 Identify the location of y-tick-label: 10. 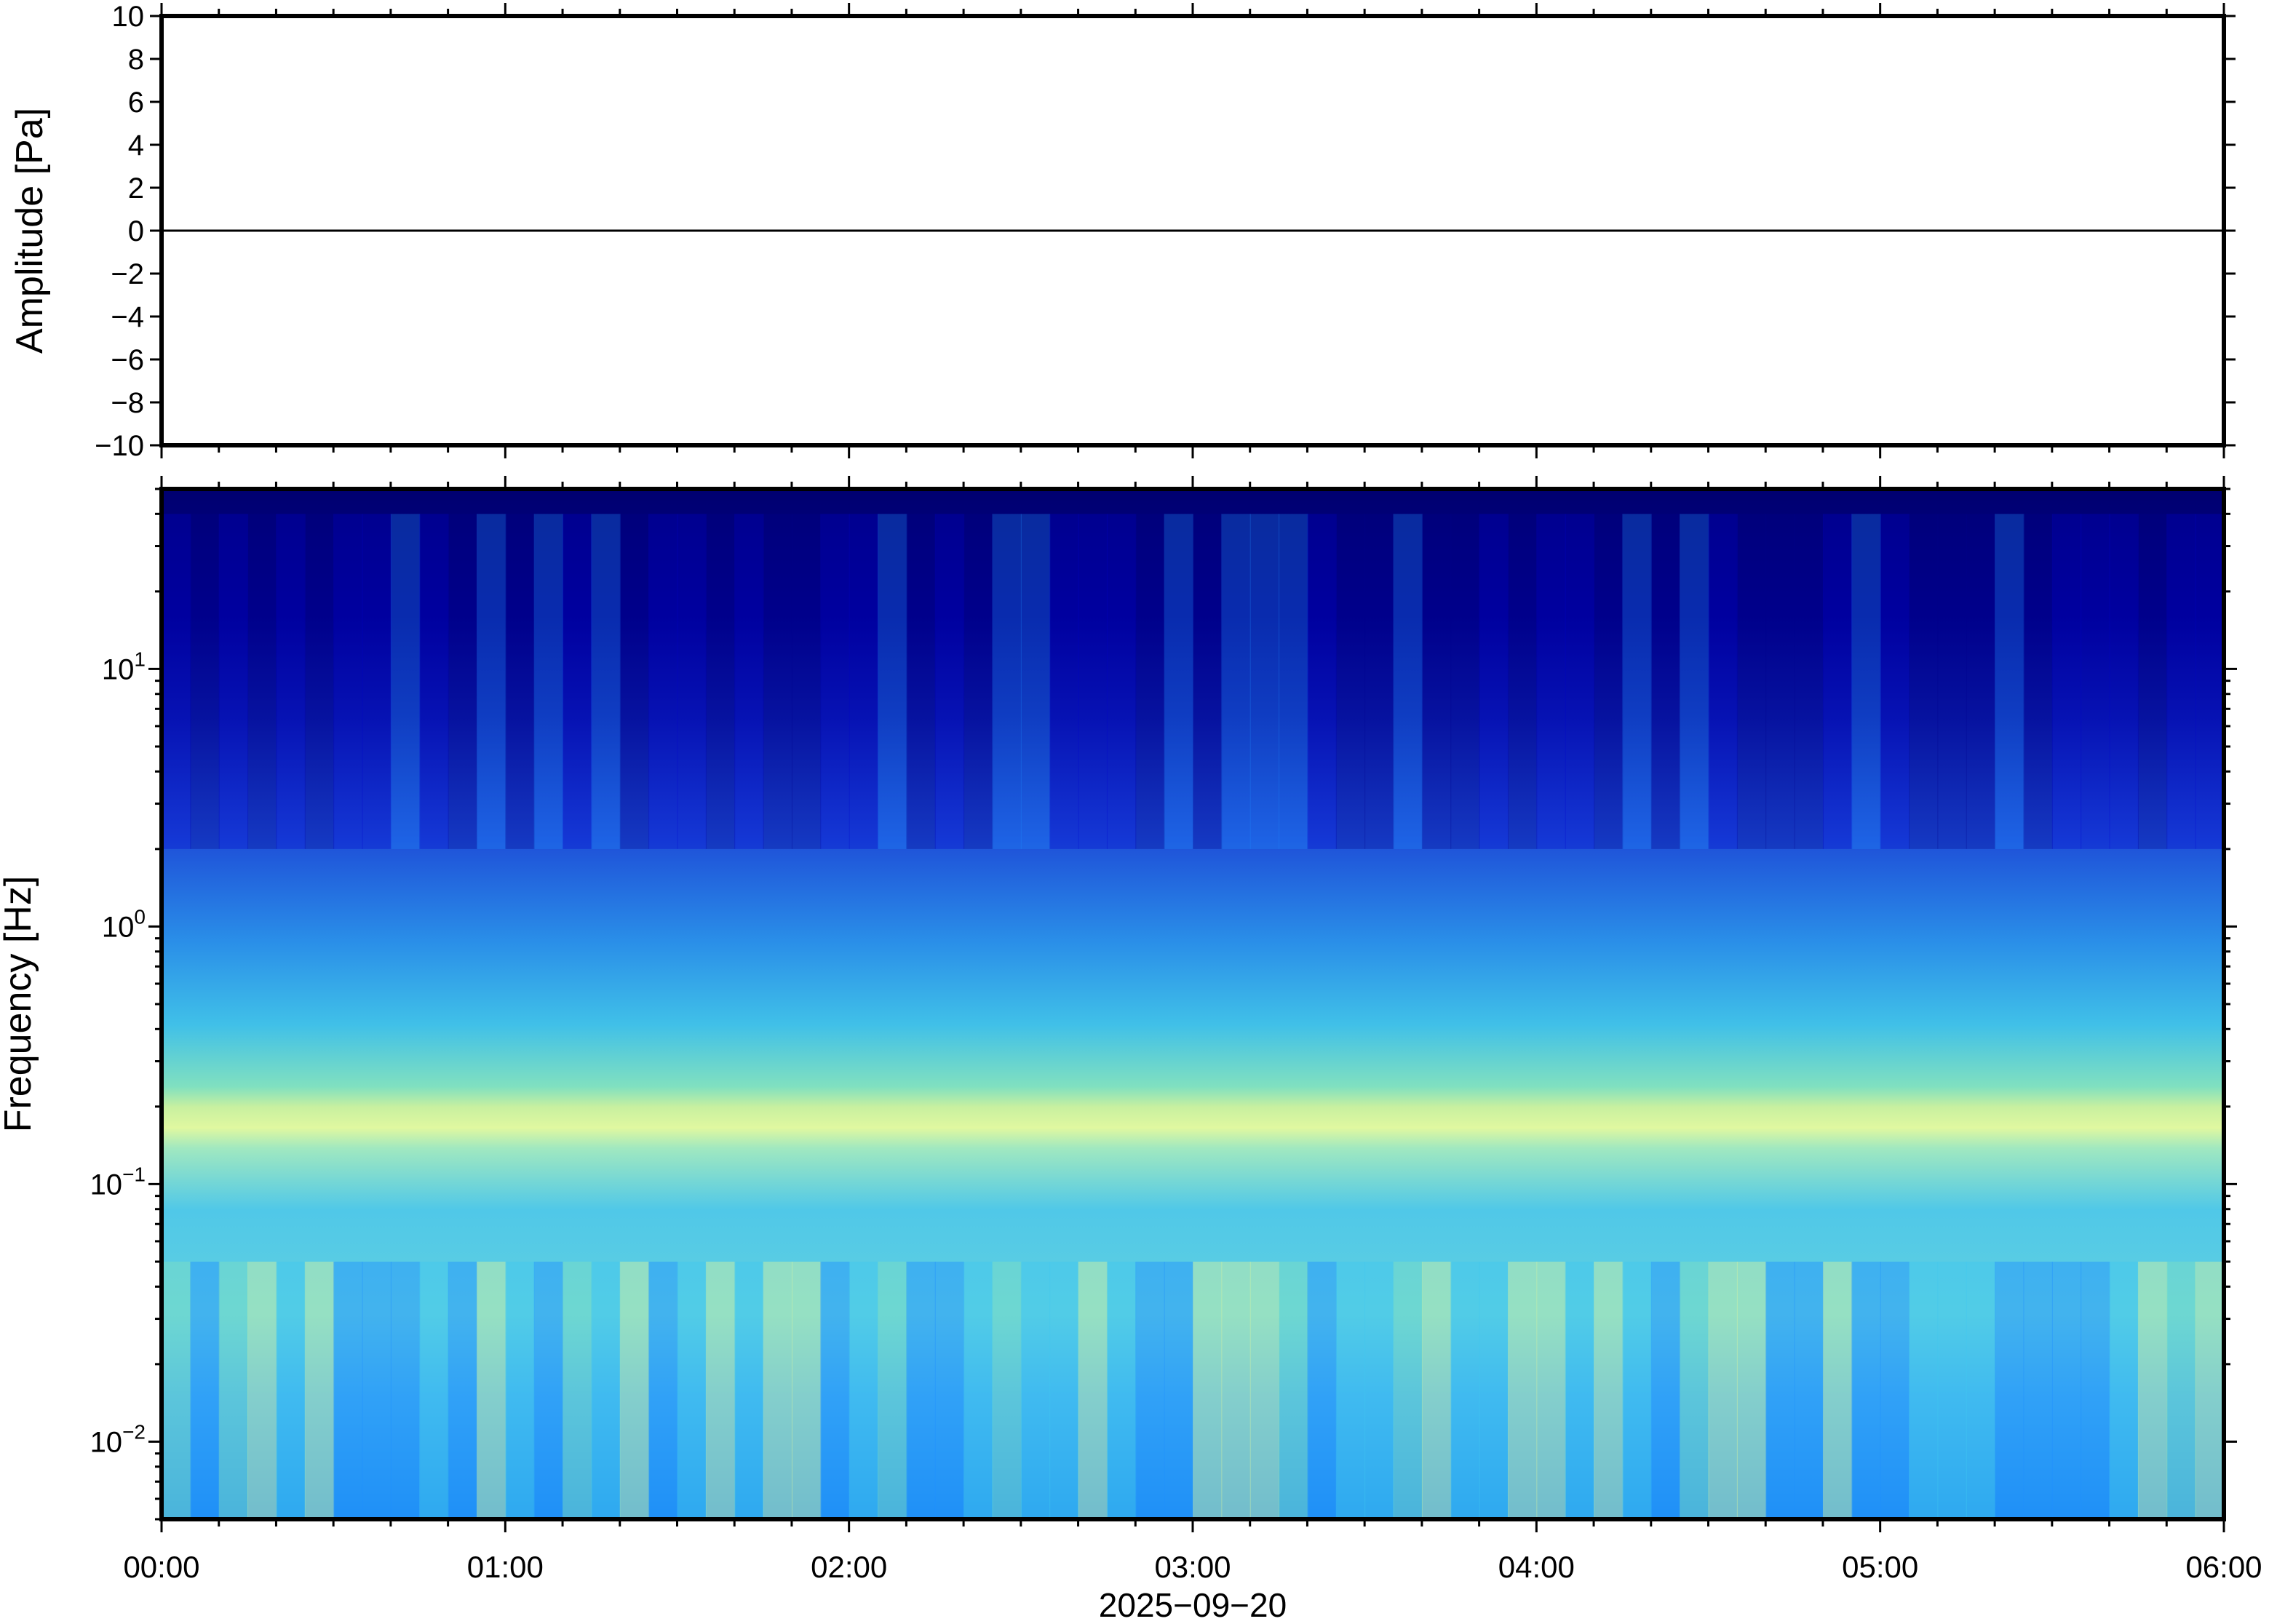
(128, 17).